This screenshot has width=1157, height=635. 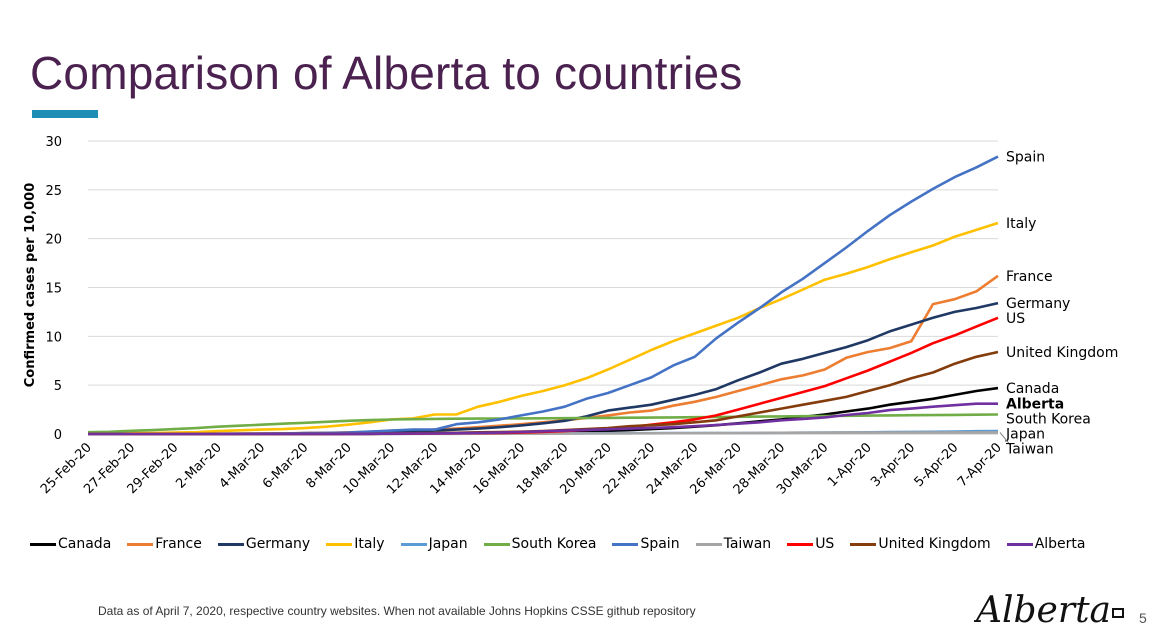 What do you see at coordinates (893, 465) in the screenshot?
I see `x-tick-label: 3-Apr-20` at bounding box center [893, 465].